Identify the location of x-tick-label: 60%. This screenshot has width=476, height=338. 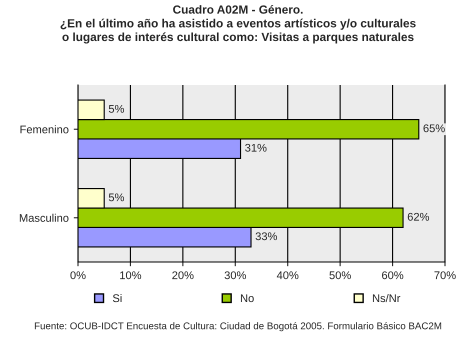
(393, 275).